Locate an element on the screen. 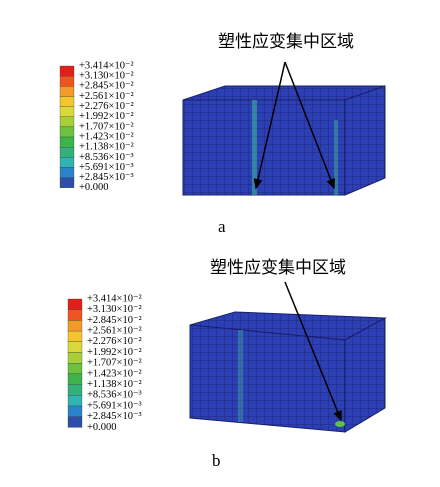  caption: a is located at coordinates (222, 226).